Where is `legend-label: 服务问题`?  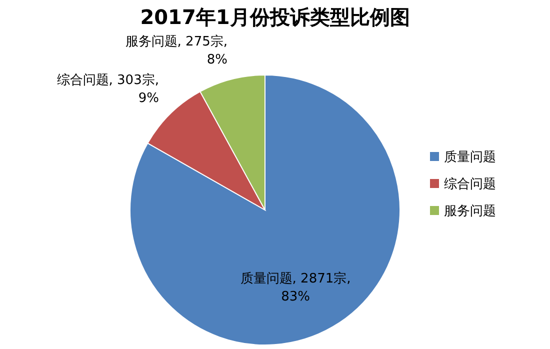 legend-label: 服务问题 is located at coordinates (470, 211).